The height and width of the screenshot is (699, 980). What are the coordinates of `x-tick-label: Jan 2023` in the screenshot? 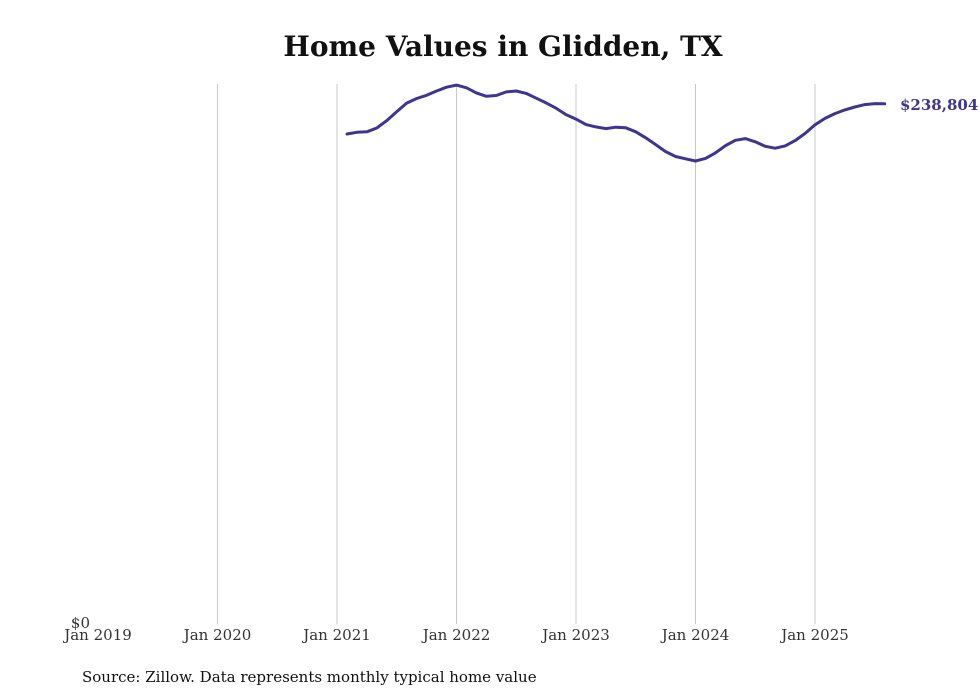 It's located at (575, 635).